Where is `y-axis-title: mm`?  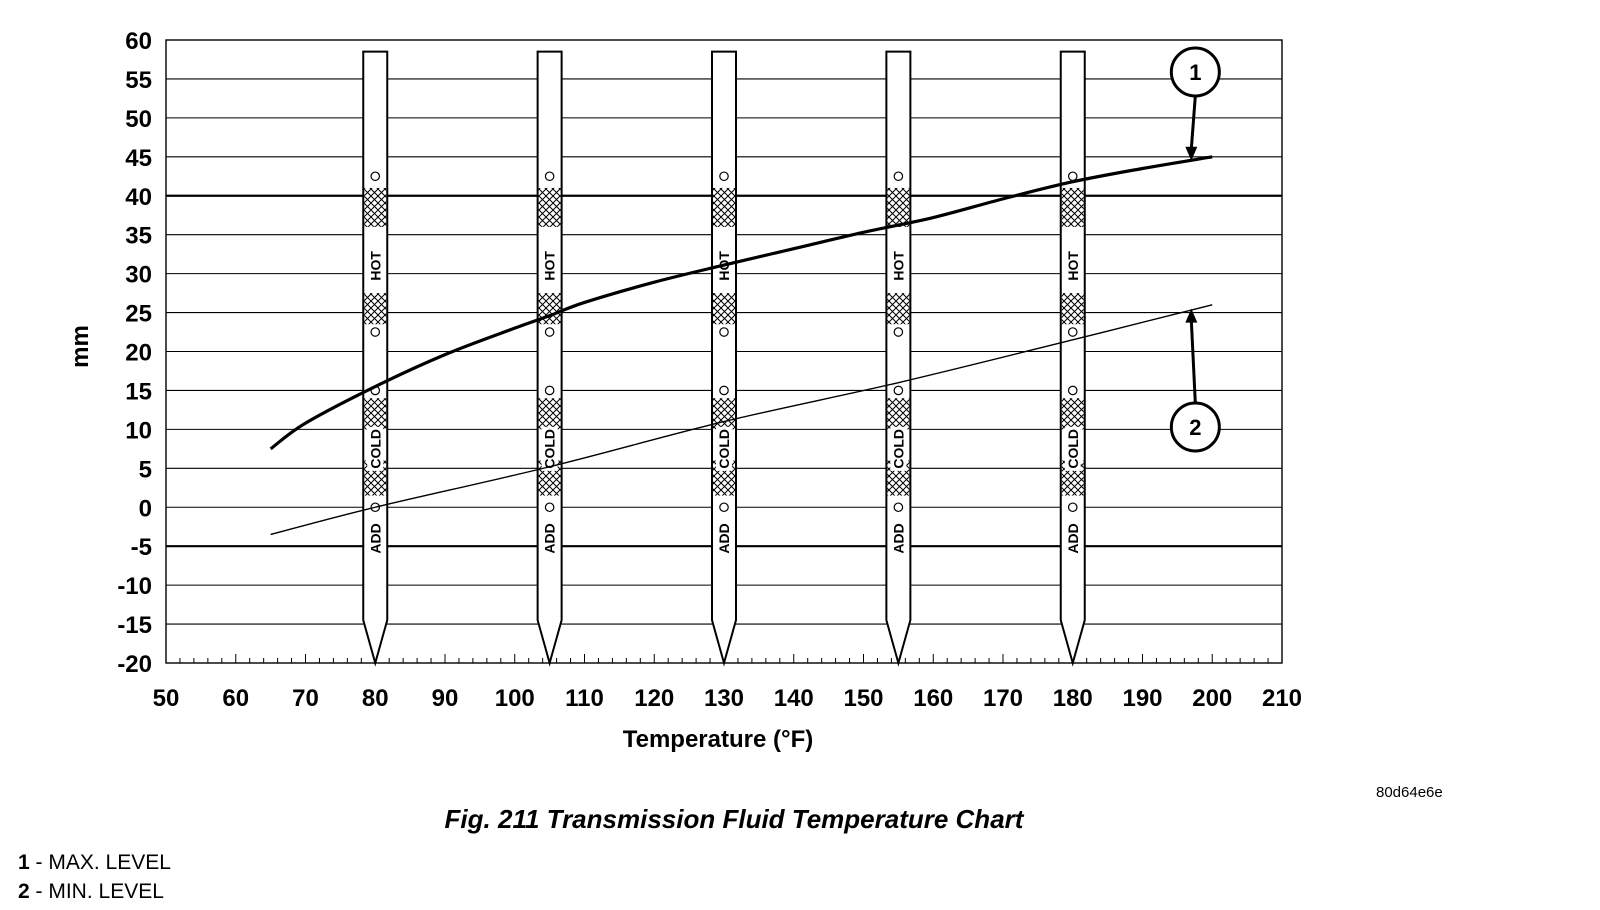
y-axis-title: mm is located at coordinates (80, 346).